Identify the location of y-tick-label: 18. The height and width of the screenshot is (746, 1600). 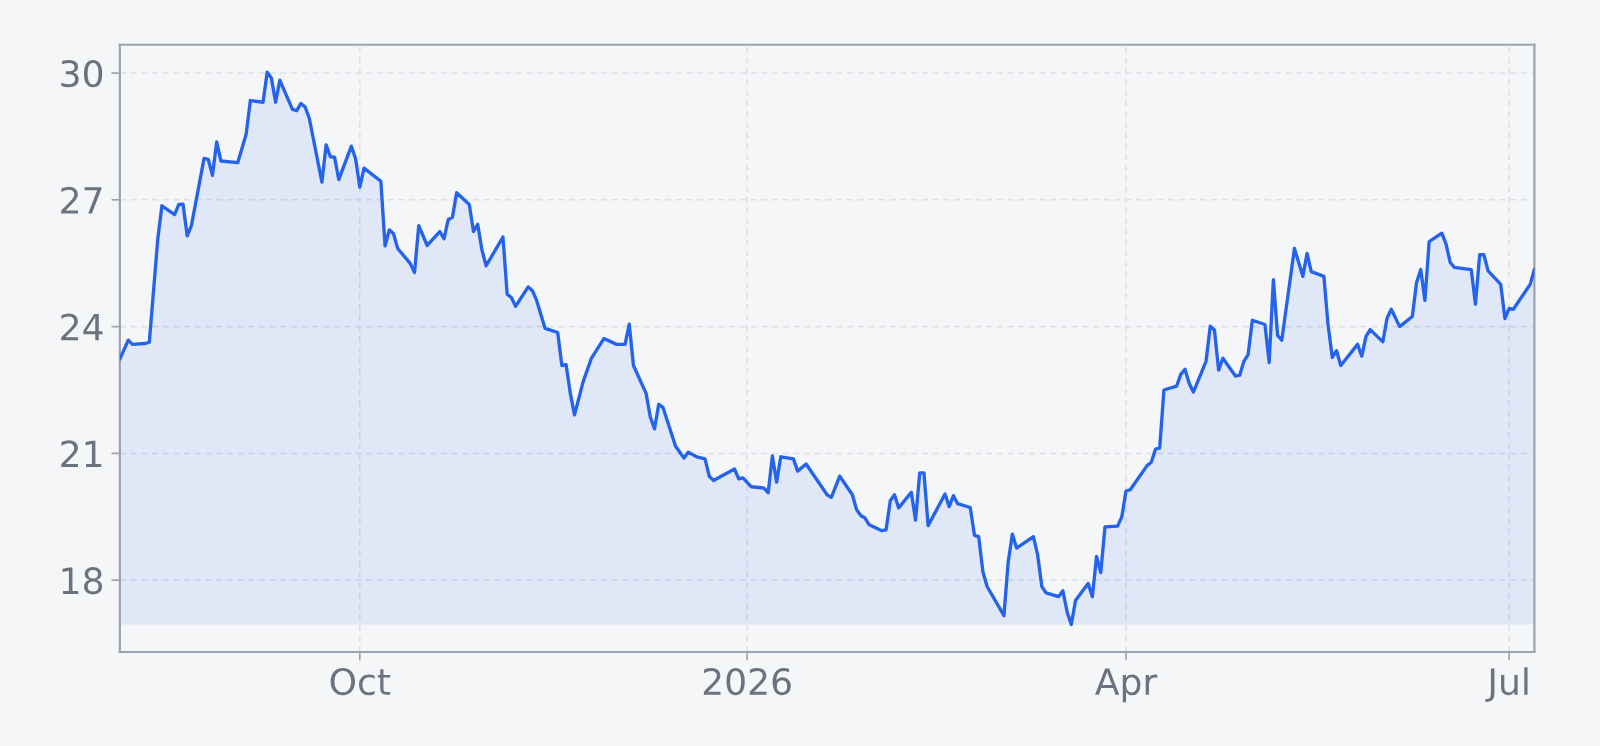
(82, 581).